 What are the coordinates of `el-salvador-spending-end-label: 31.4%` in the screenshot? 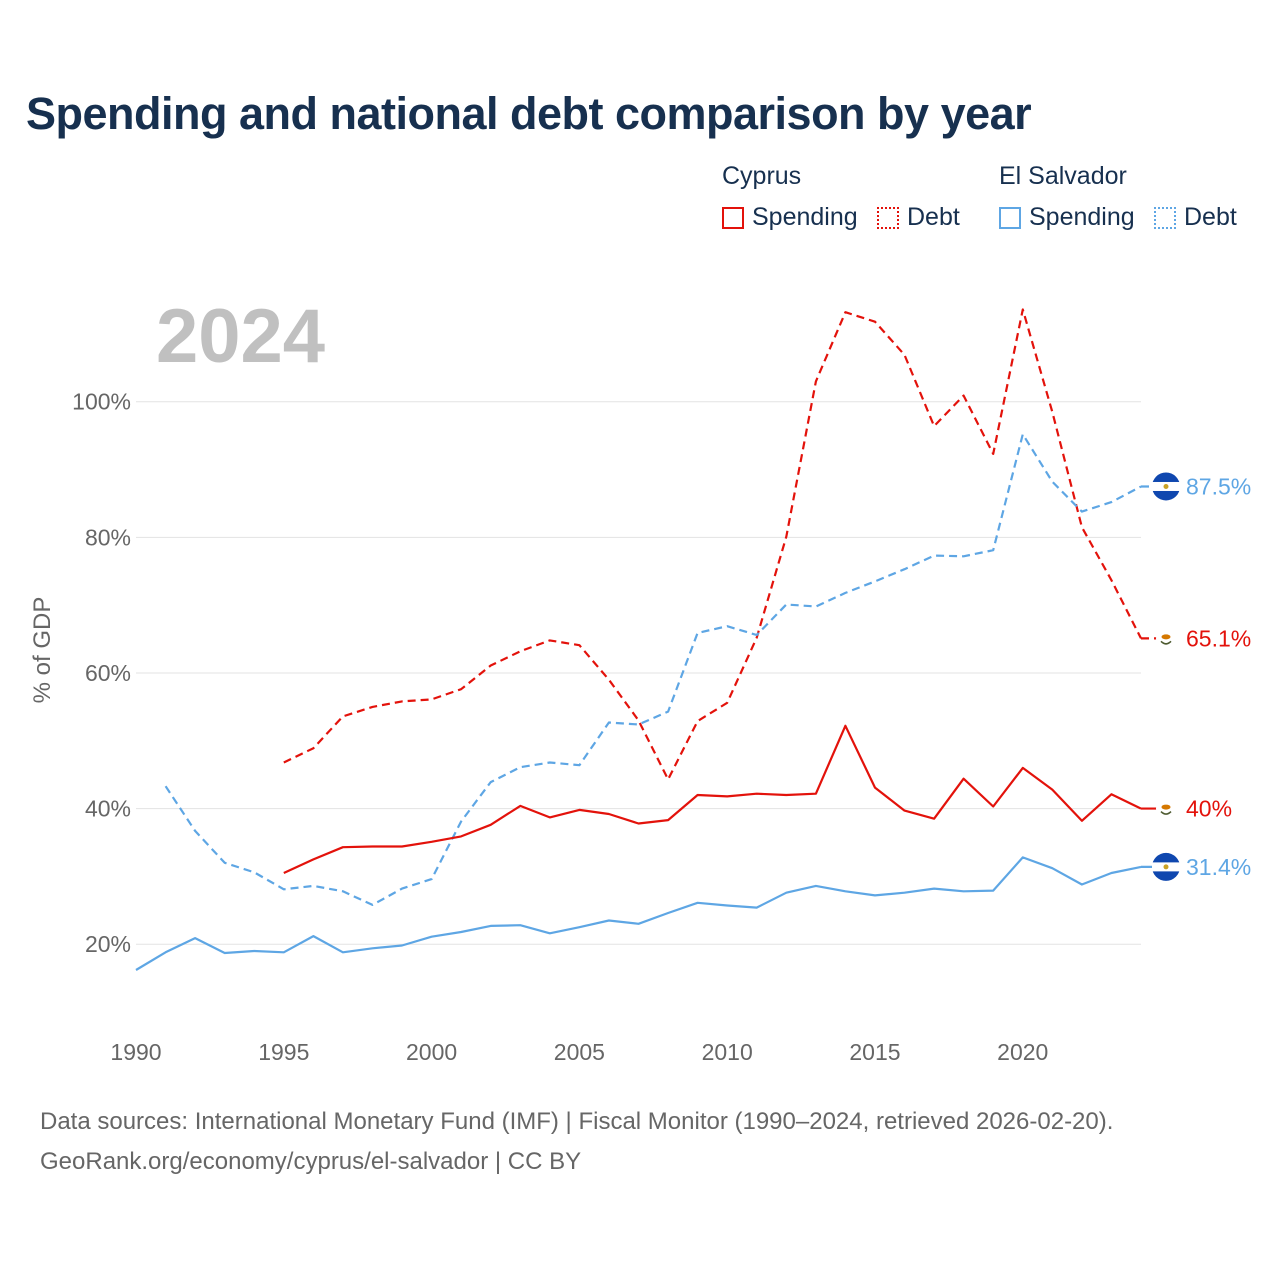 It's located at (1218, 867).